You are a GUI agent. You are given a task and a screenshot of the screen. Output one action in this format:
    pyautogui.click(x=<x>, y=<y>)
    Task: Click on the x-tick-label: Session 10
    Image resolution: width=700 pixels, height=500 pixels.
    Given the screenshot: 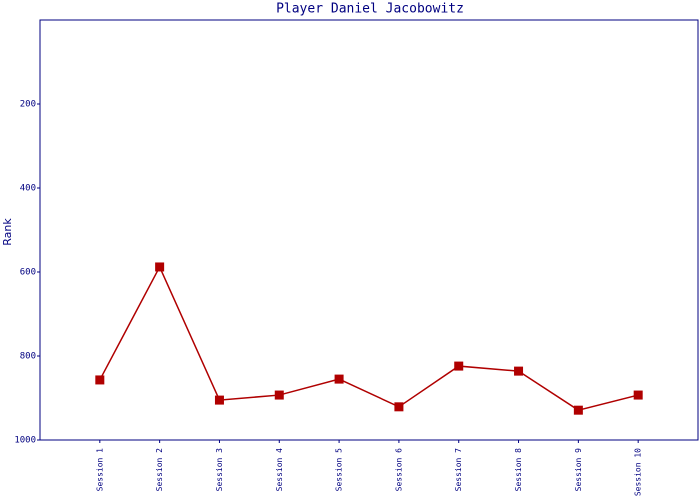 What is the action you would take?
    pyautogui.click(x=638, y=472)
    